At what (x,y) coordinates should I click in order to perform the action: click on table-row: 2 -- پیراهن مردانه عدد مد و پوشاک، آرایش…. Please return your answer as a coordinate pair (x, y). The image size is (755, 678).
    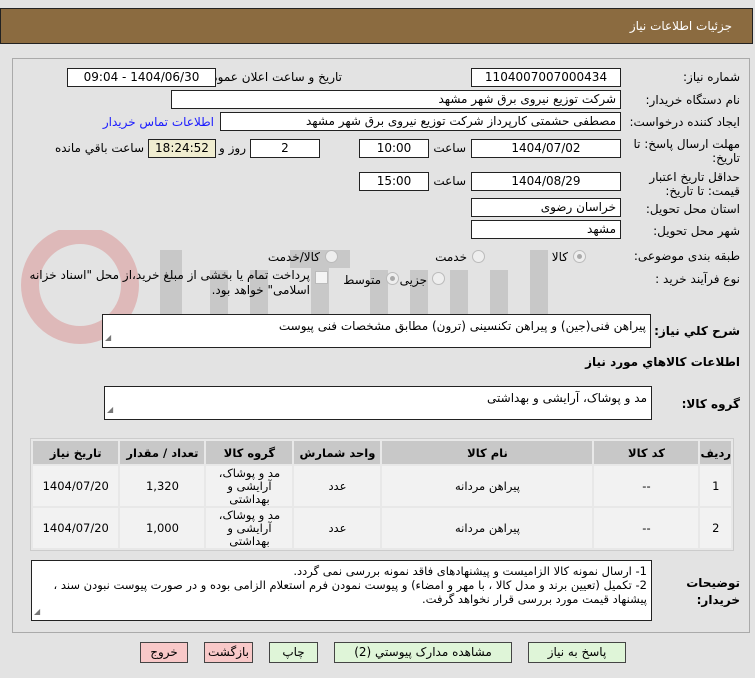
    Looking at the image, I should click on (382, 528).